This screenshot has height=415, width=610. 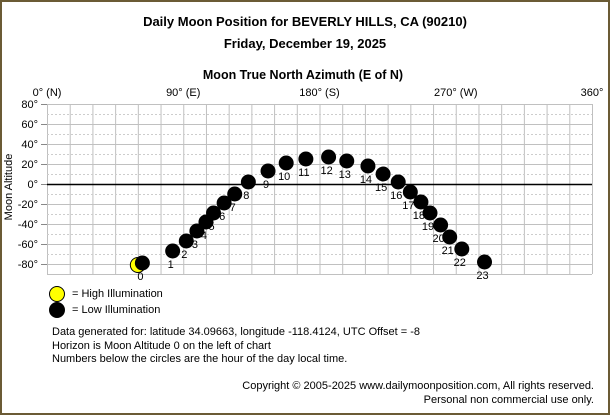 I want to click on y-axis-tick-label: -60°, so click(x=28, y=245).